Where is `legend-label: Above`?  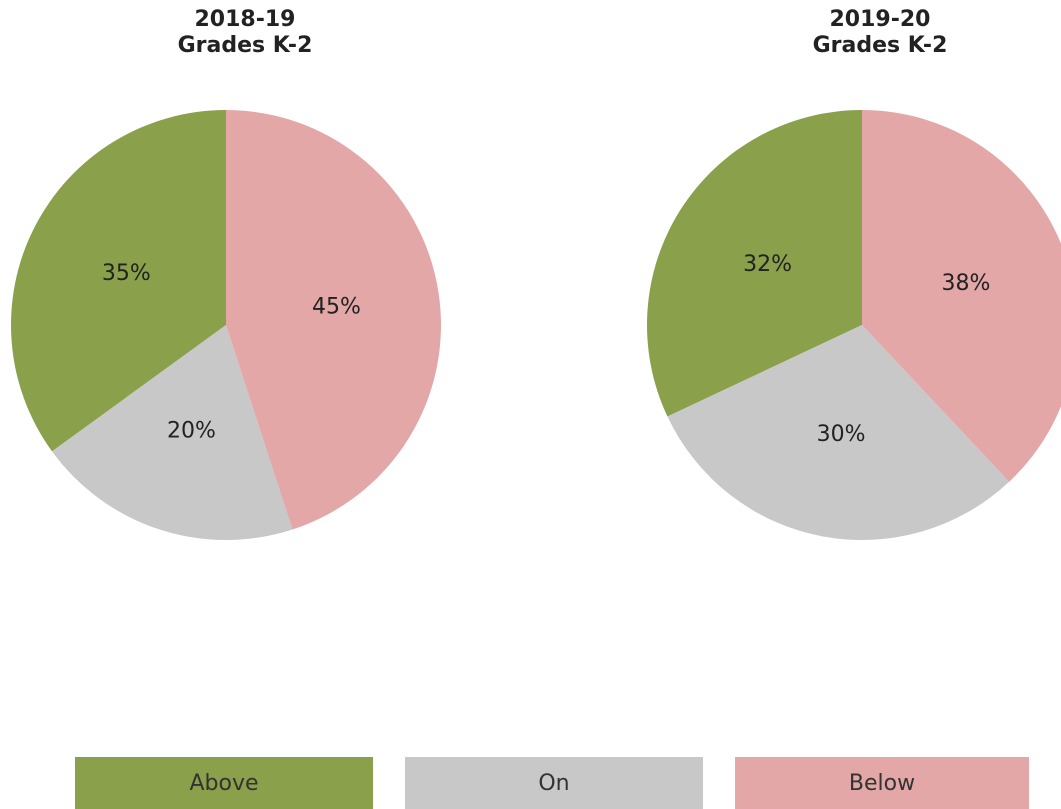 legend-label: Above is located at coordinates (223, 783).